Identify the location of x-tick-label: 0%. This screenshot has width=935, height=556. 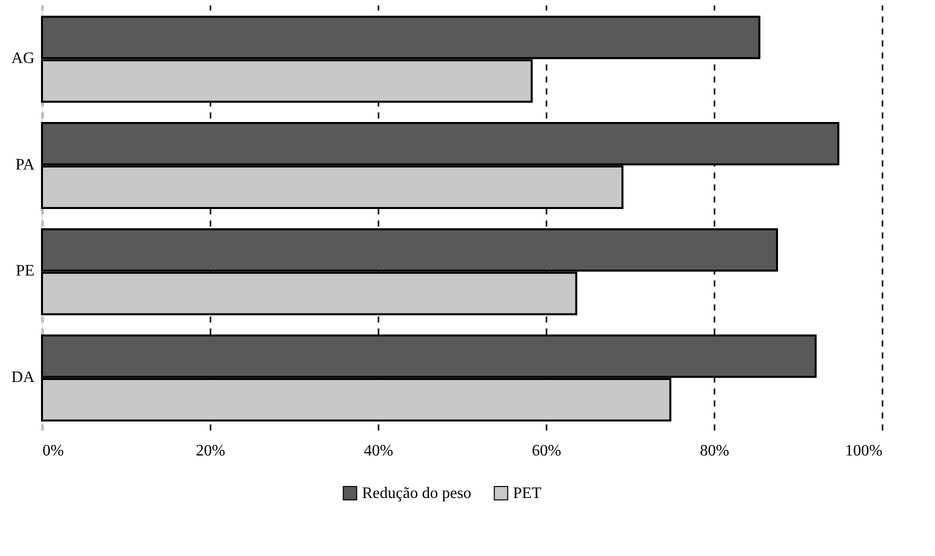
(53, 451).